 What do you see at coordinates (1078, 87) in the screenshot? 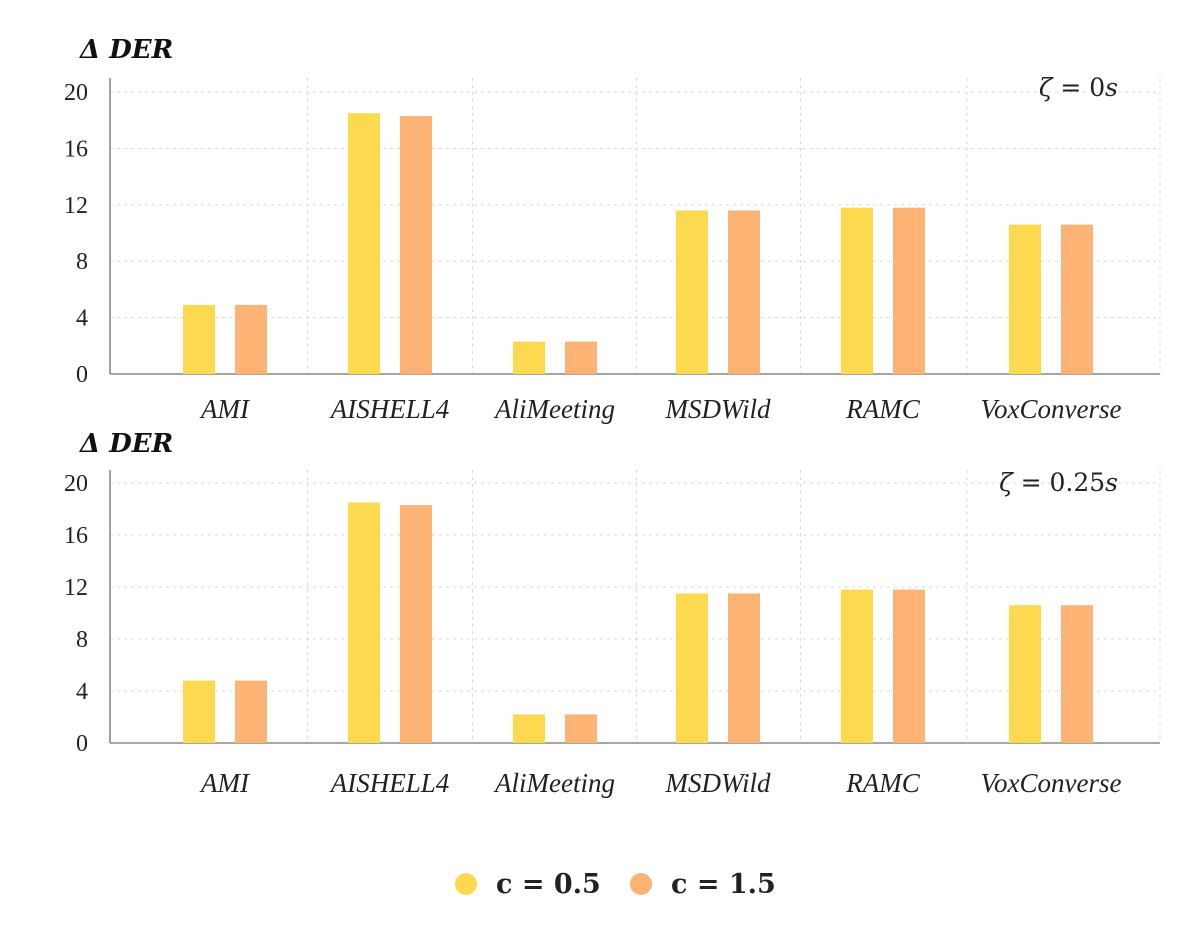
I see `panel-annotation: ζ = 0s` at bounding box center [1078, 87].